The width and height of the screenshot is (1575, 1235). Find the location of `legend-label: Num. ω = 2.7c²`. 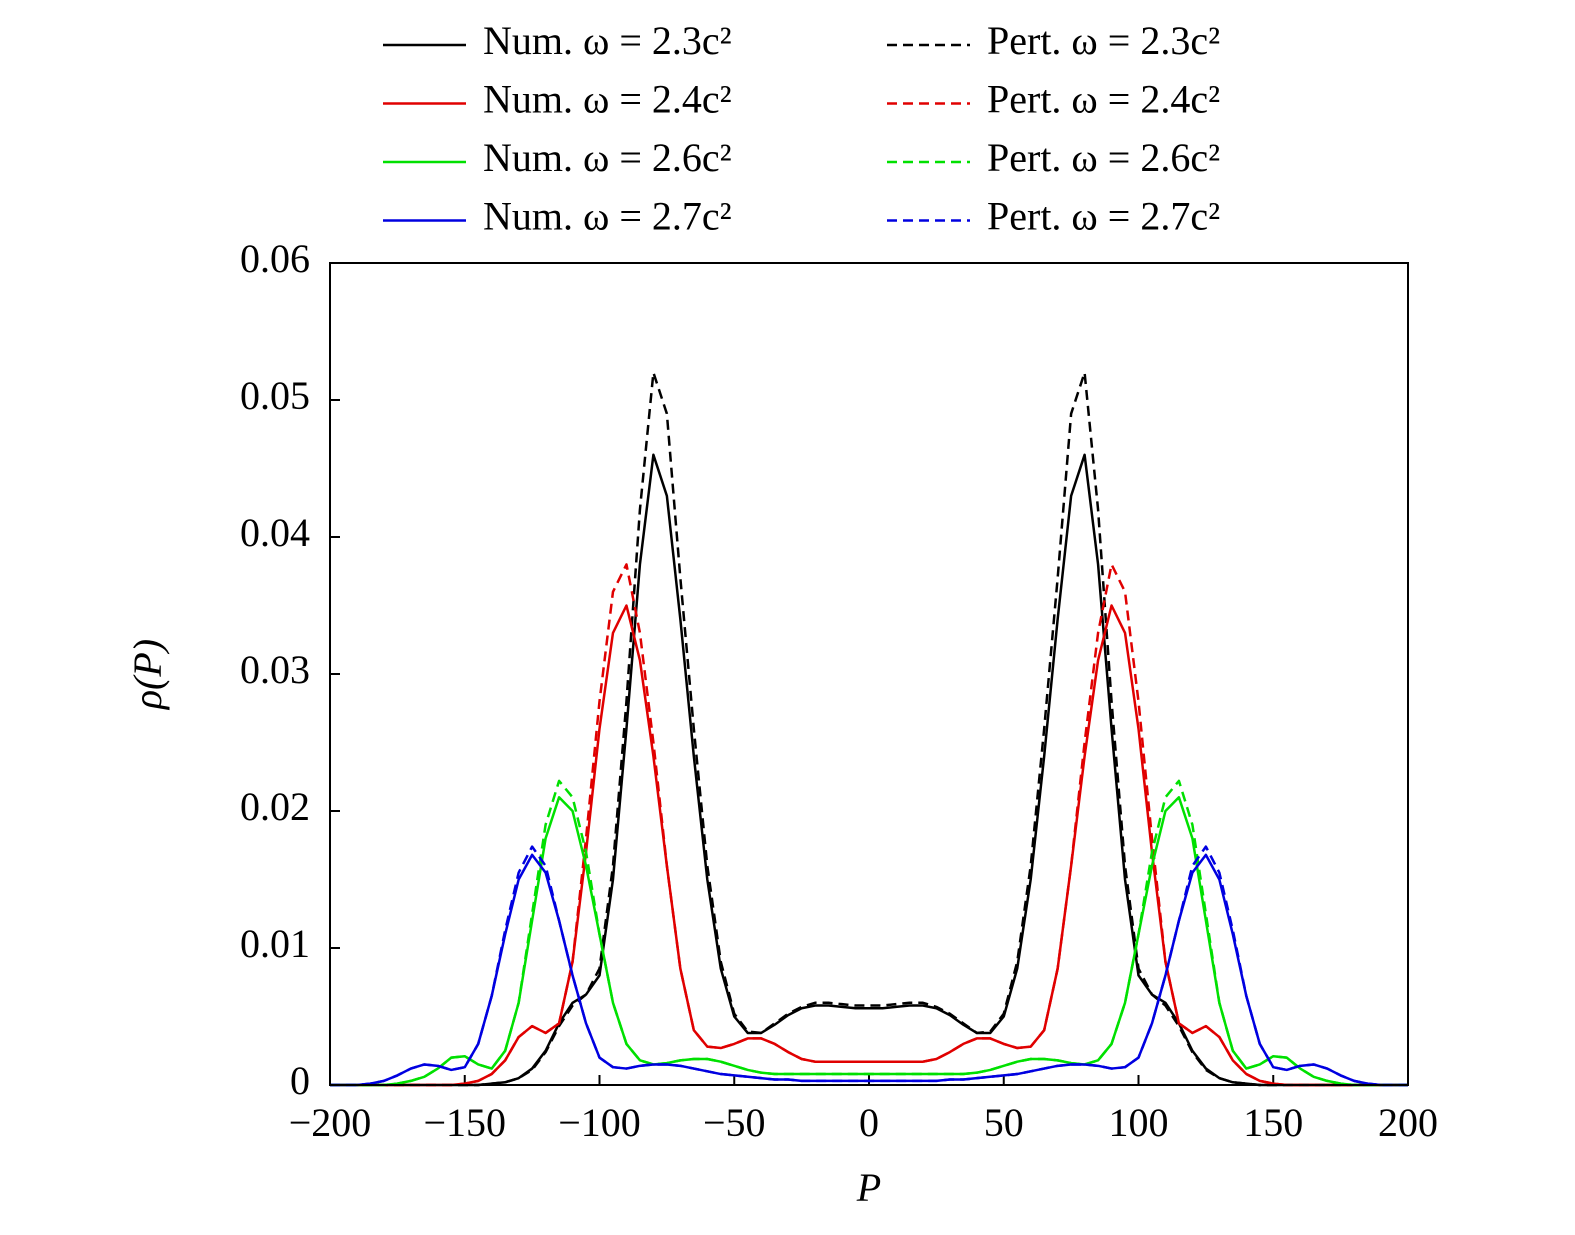

legend-label: Num. ω = 2.7c² is located at coordinates (607, 216).